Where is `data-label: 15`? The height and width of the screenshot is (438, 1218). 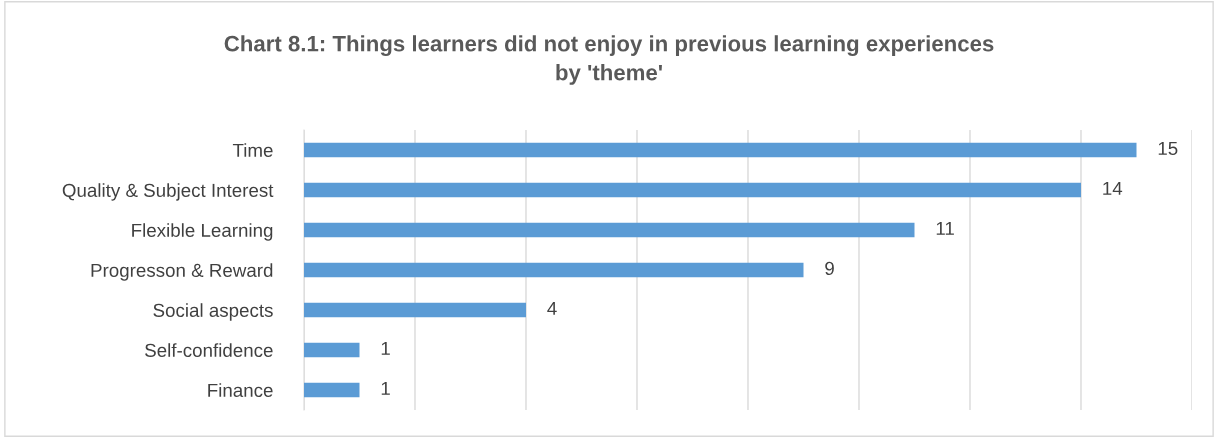
data-label: 15 is located at coordinates (1168, 148).